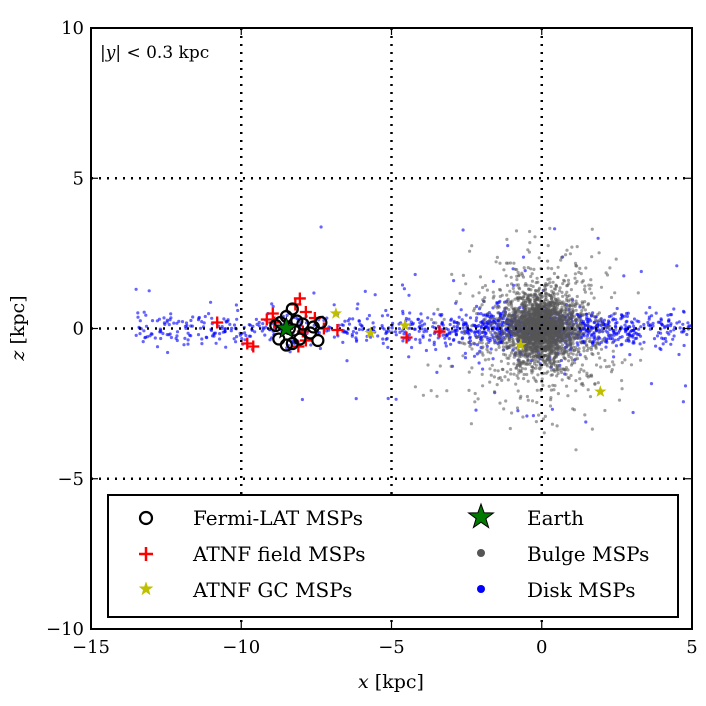  Describe the element at coordinates (691, 647) in the screenshot. I see `x-tick-label: 5` at that location.